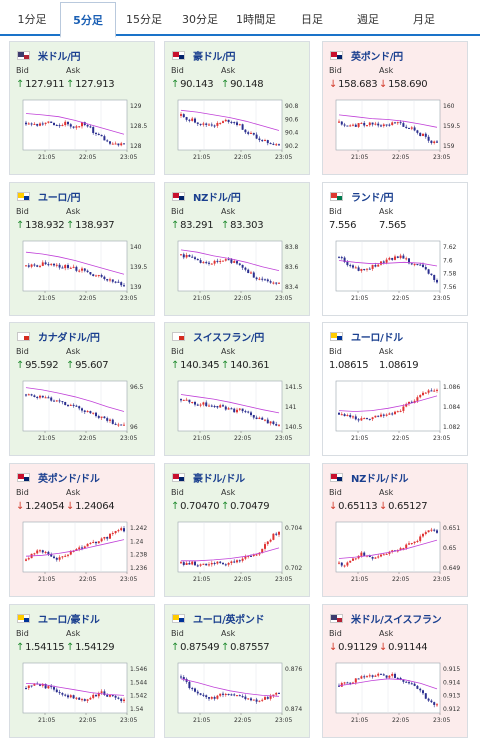 The width and height of the screenshot is (480, 744). Describe the element at coordinates (84, 554) in the screenshot. I see `candlestick-chart: 1.242 1.24 1.238 1.236 21:05 22:05 23:05` at that location.